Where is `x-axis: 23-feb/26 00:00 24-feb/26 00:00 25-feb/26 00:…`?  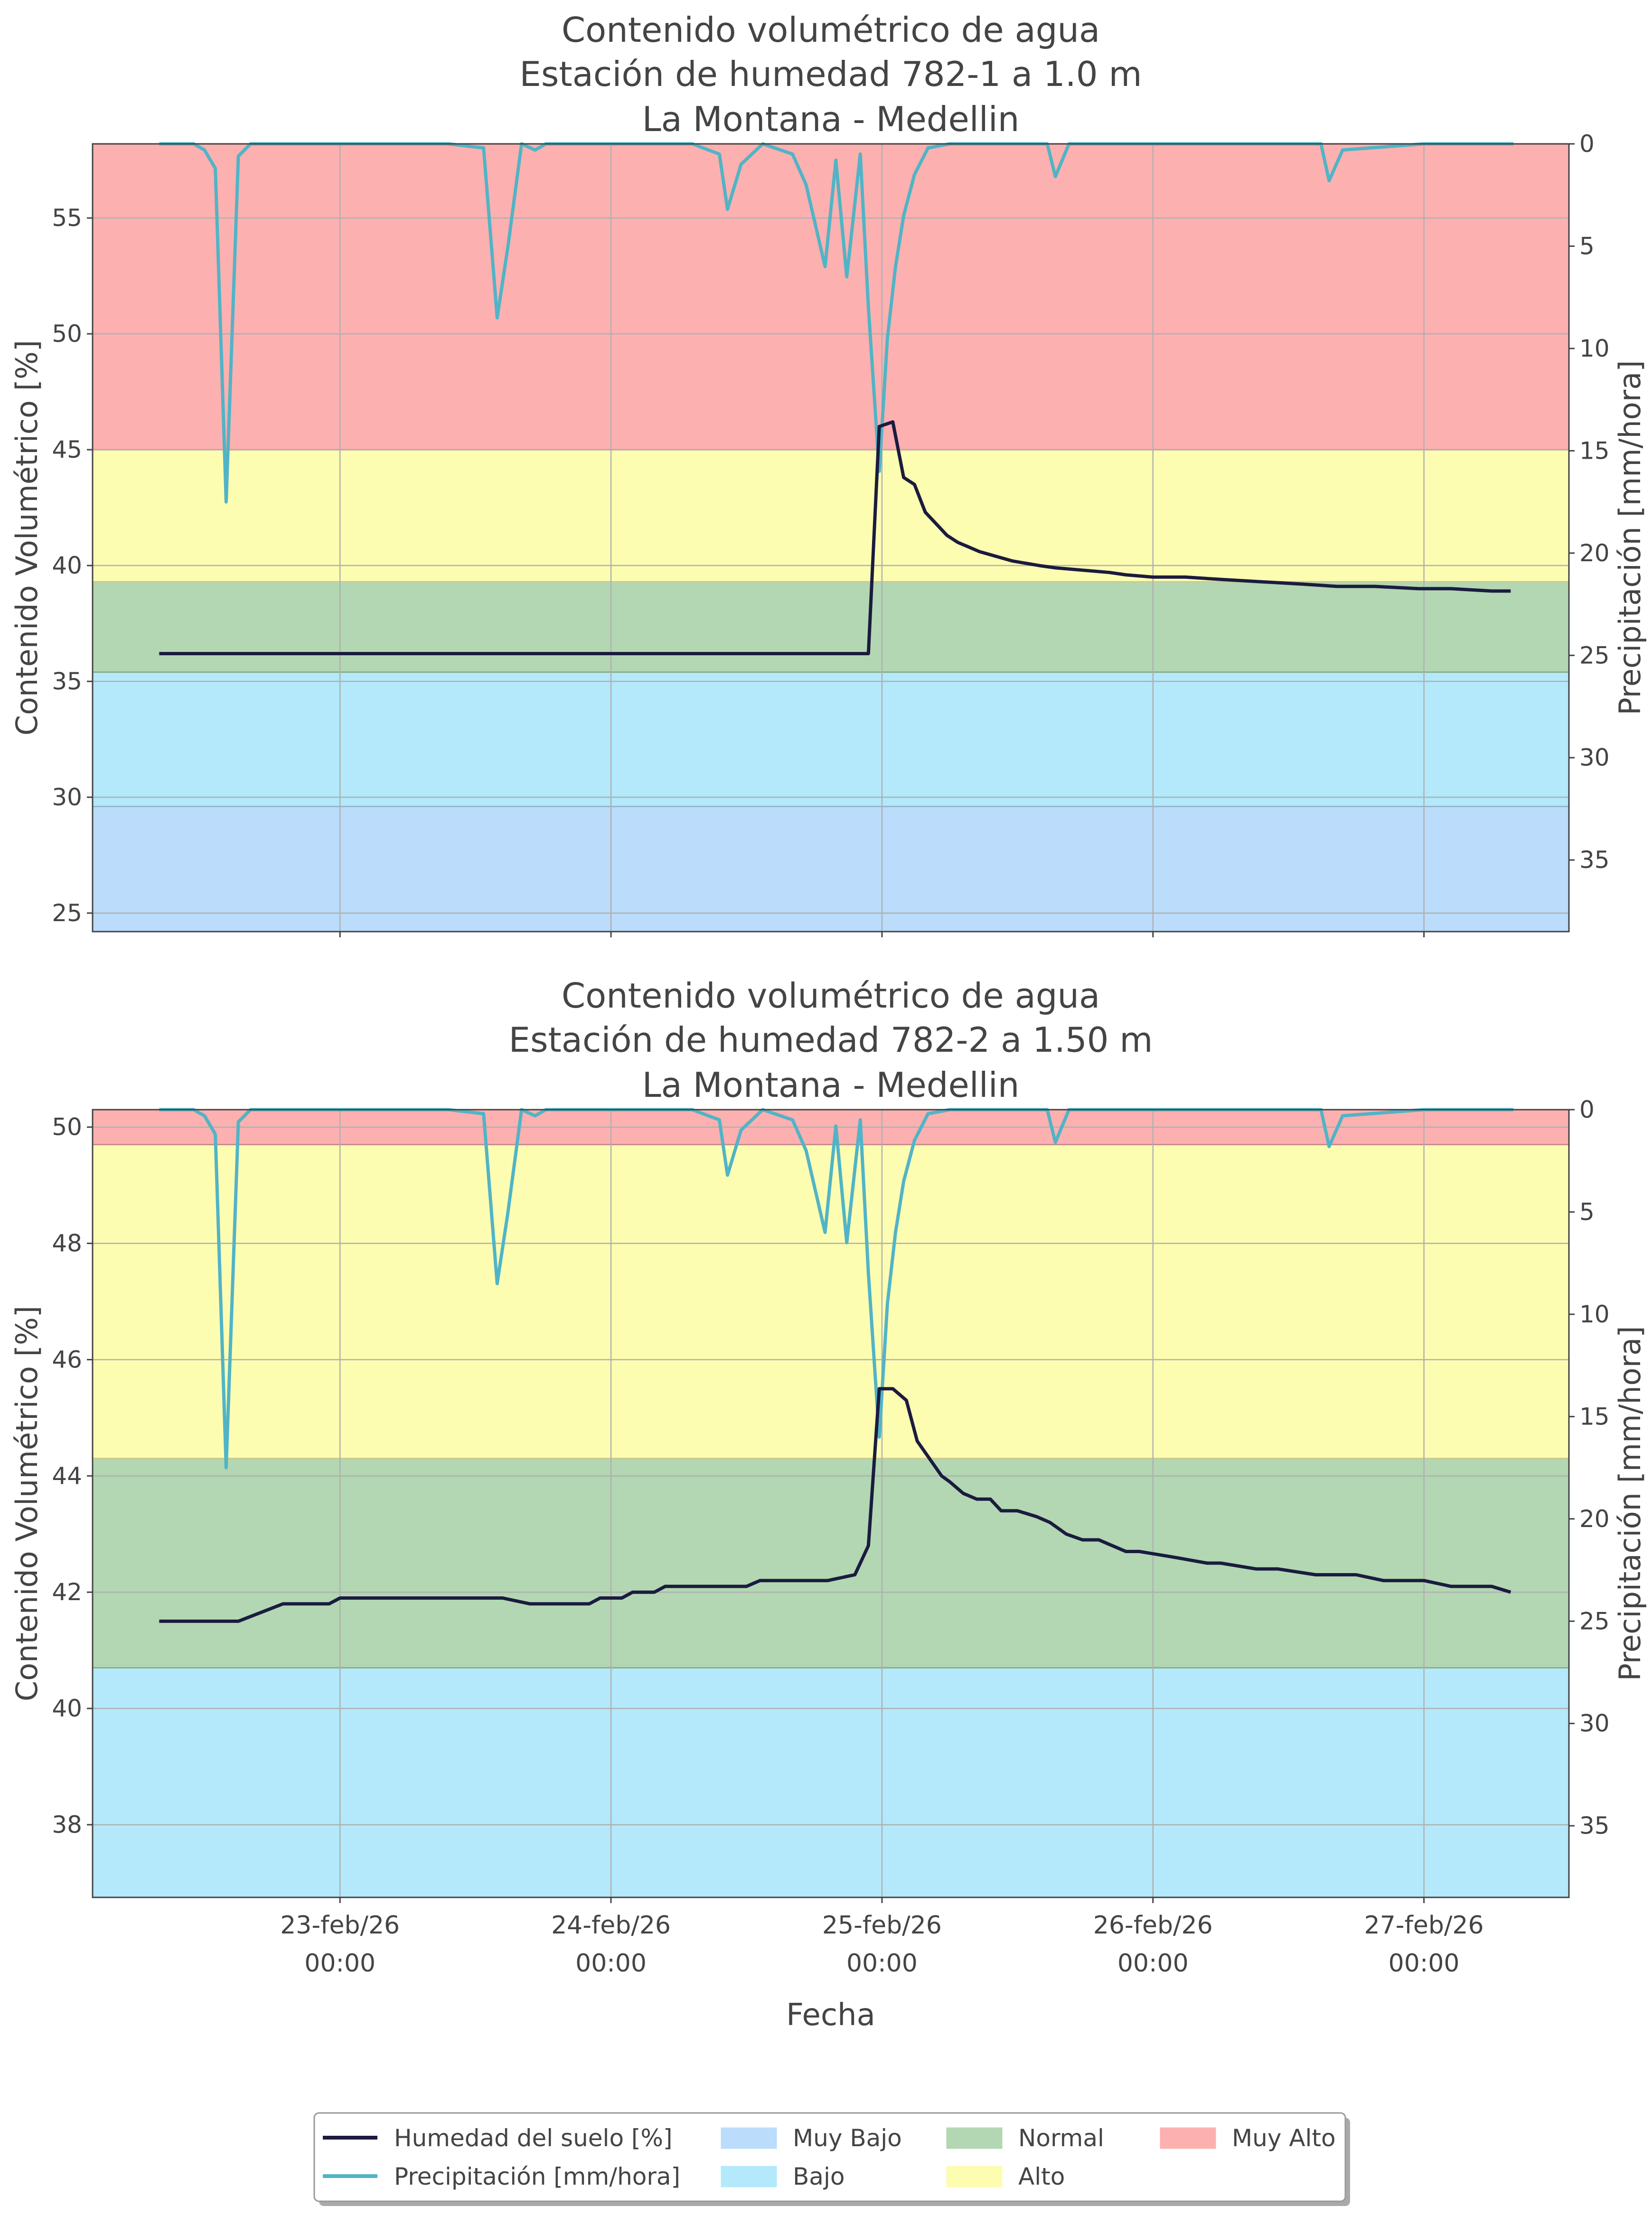
x-axis: 23-feb/26 00:00 24-feb/26 00:00 25-feb/26 00:… is located at coordinates (881, 1972).